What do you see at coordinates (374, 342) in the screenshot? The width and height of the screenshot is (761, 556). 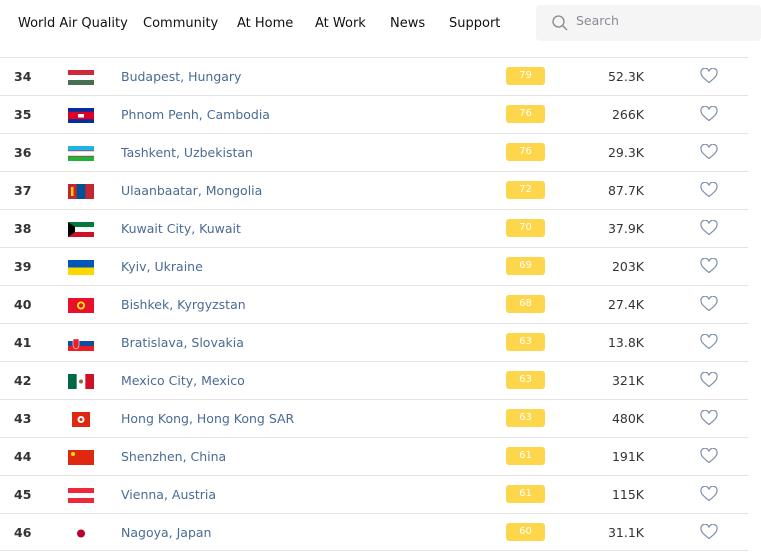 I see `table-row: 41 Bratislava, Slovakia 63 13.8K` at bounding box center [374, 342].